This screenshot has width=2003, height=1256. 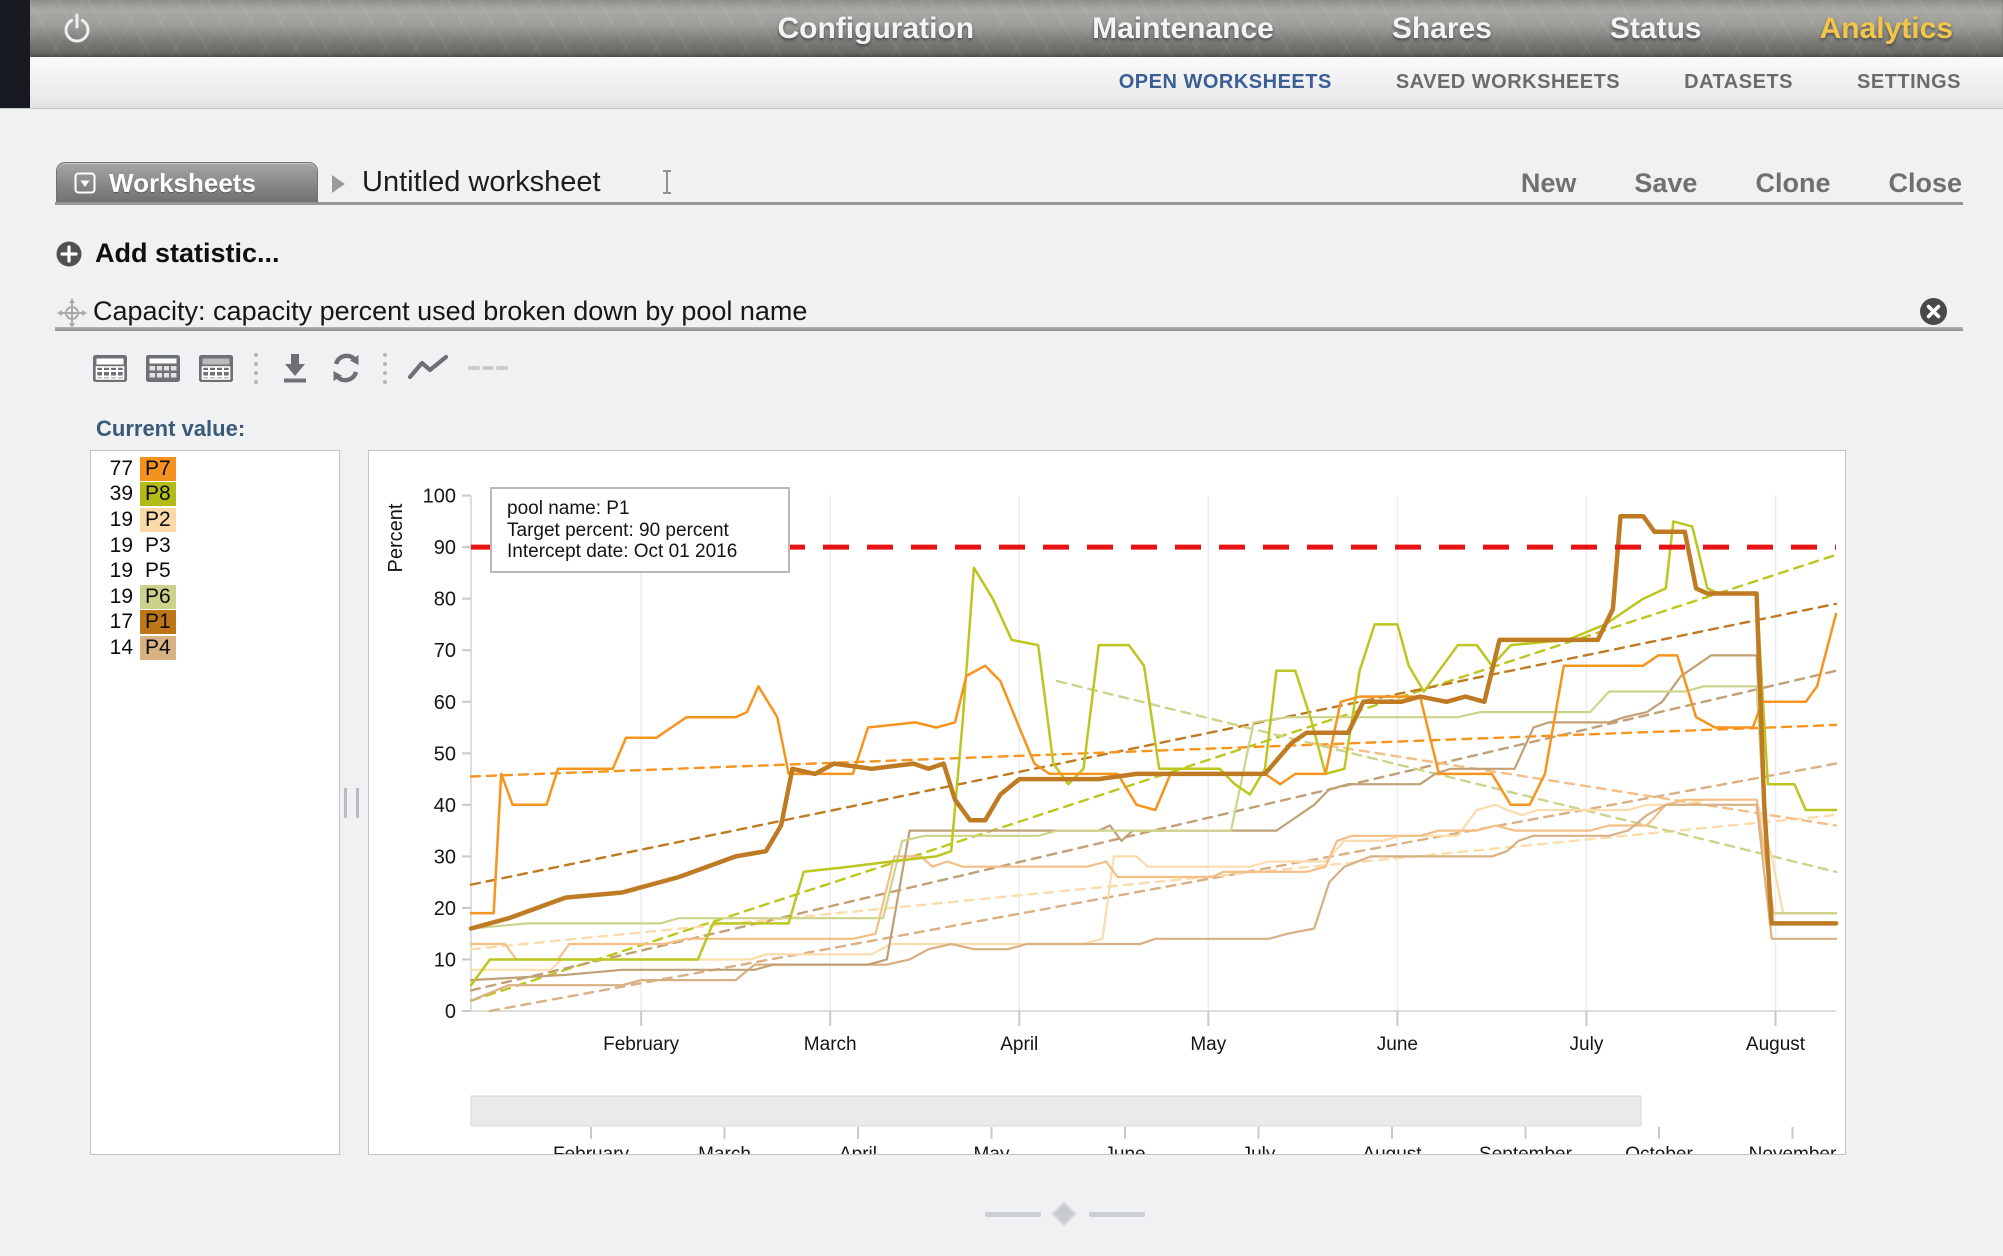 What do you see at coordinates (219, 469) in the screenshot?
I see `legend-row: 77 P7` at bounding box center [219, 469].